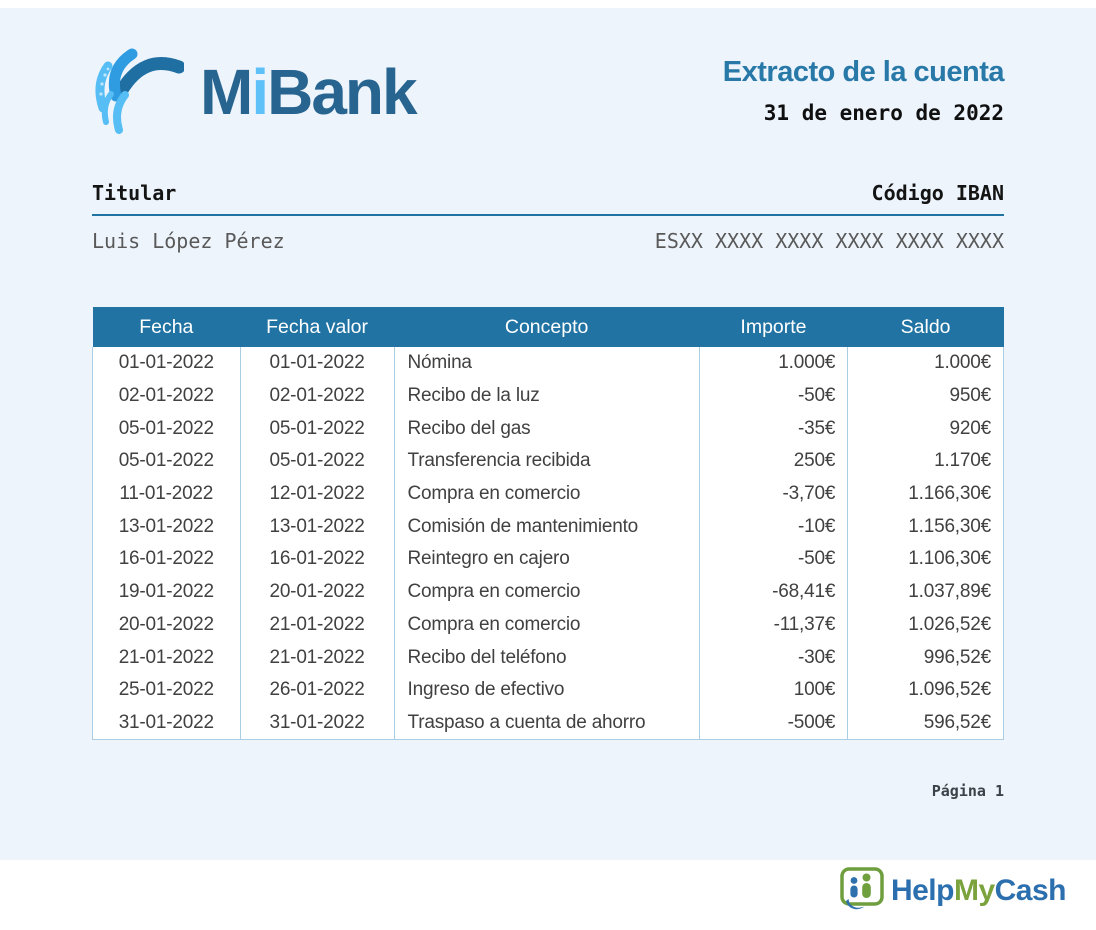 The width and height of the screenshot is (1096, 930). What do you see at coordinates (925, 690) in the screenshot?
I see `saldo-cell: 1.096,52€` at bounding box center [925, 690].